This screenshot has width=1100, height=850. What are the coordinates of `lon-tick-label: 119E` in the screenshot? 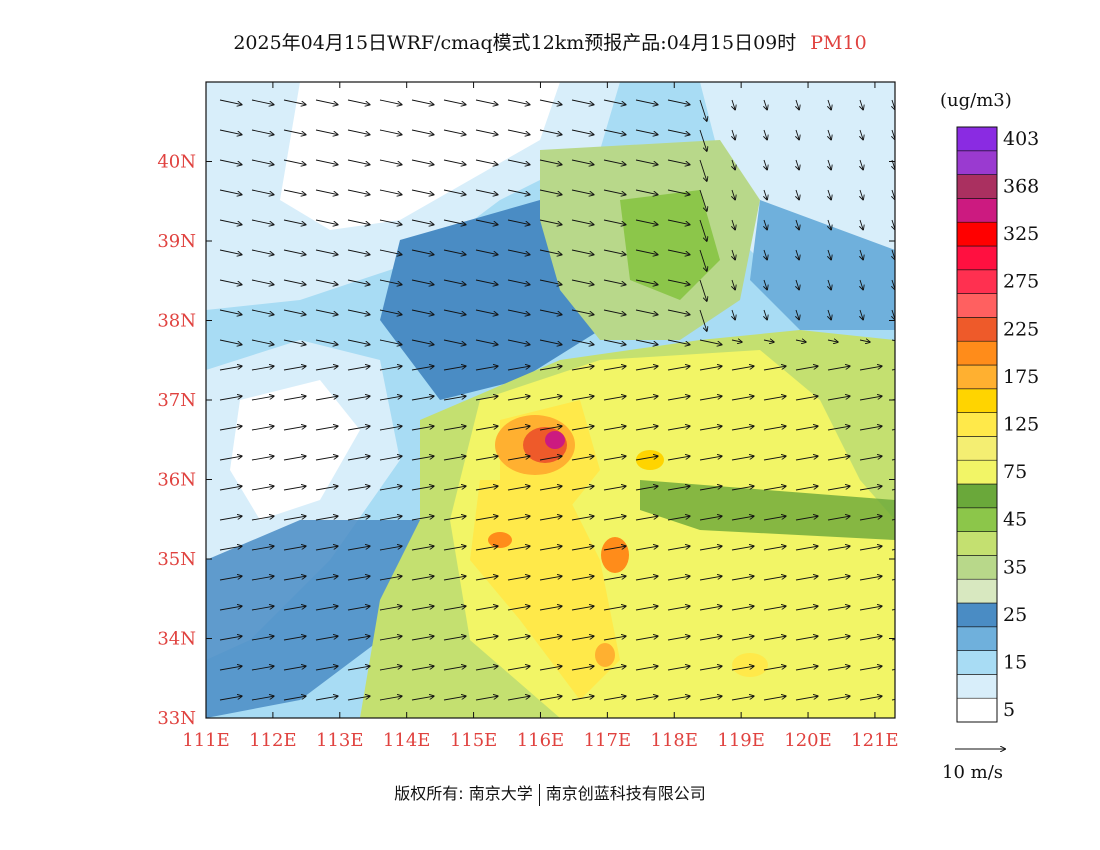 It's located at (741, 740).